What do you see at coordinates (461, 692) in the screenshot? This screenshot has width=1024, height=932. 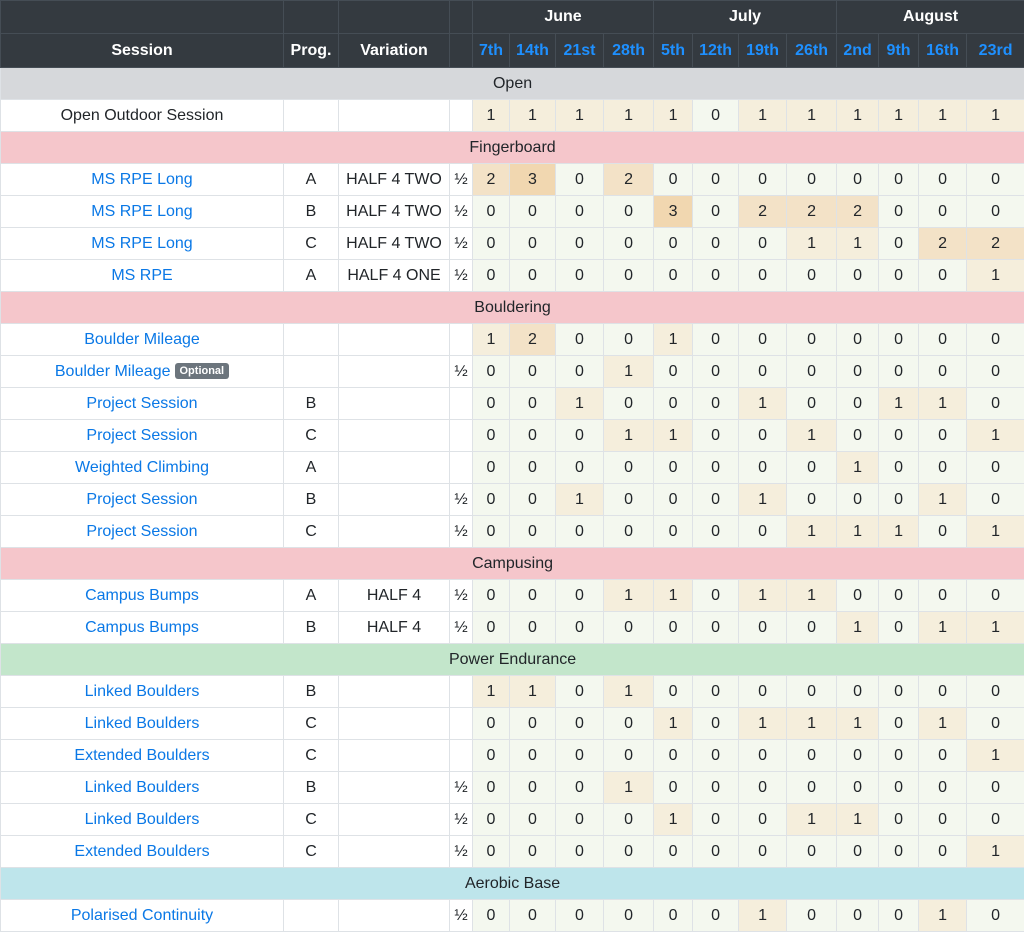 I see `half-cell` at bounding box center [461, 692].